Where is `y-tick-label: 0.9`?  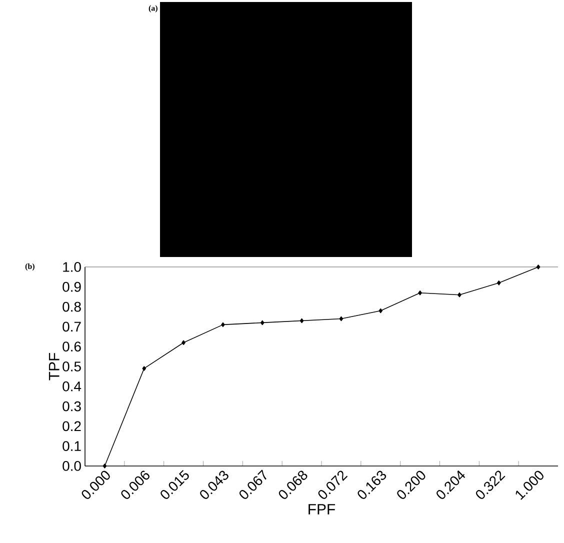 y-tick-label: 0.9 is located at coordinates (71, 287).